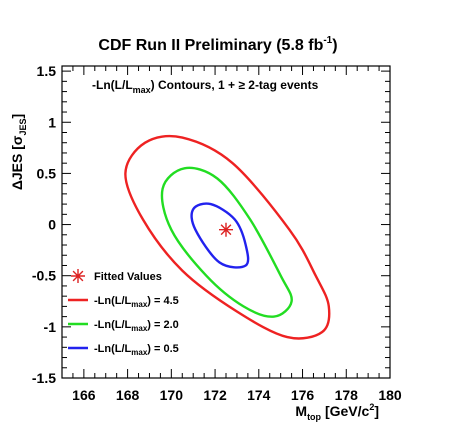  I want to click on y-tick-label: 0.5, so click(47, 173).